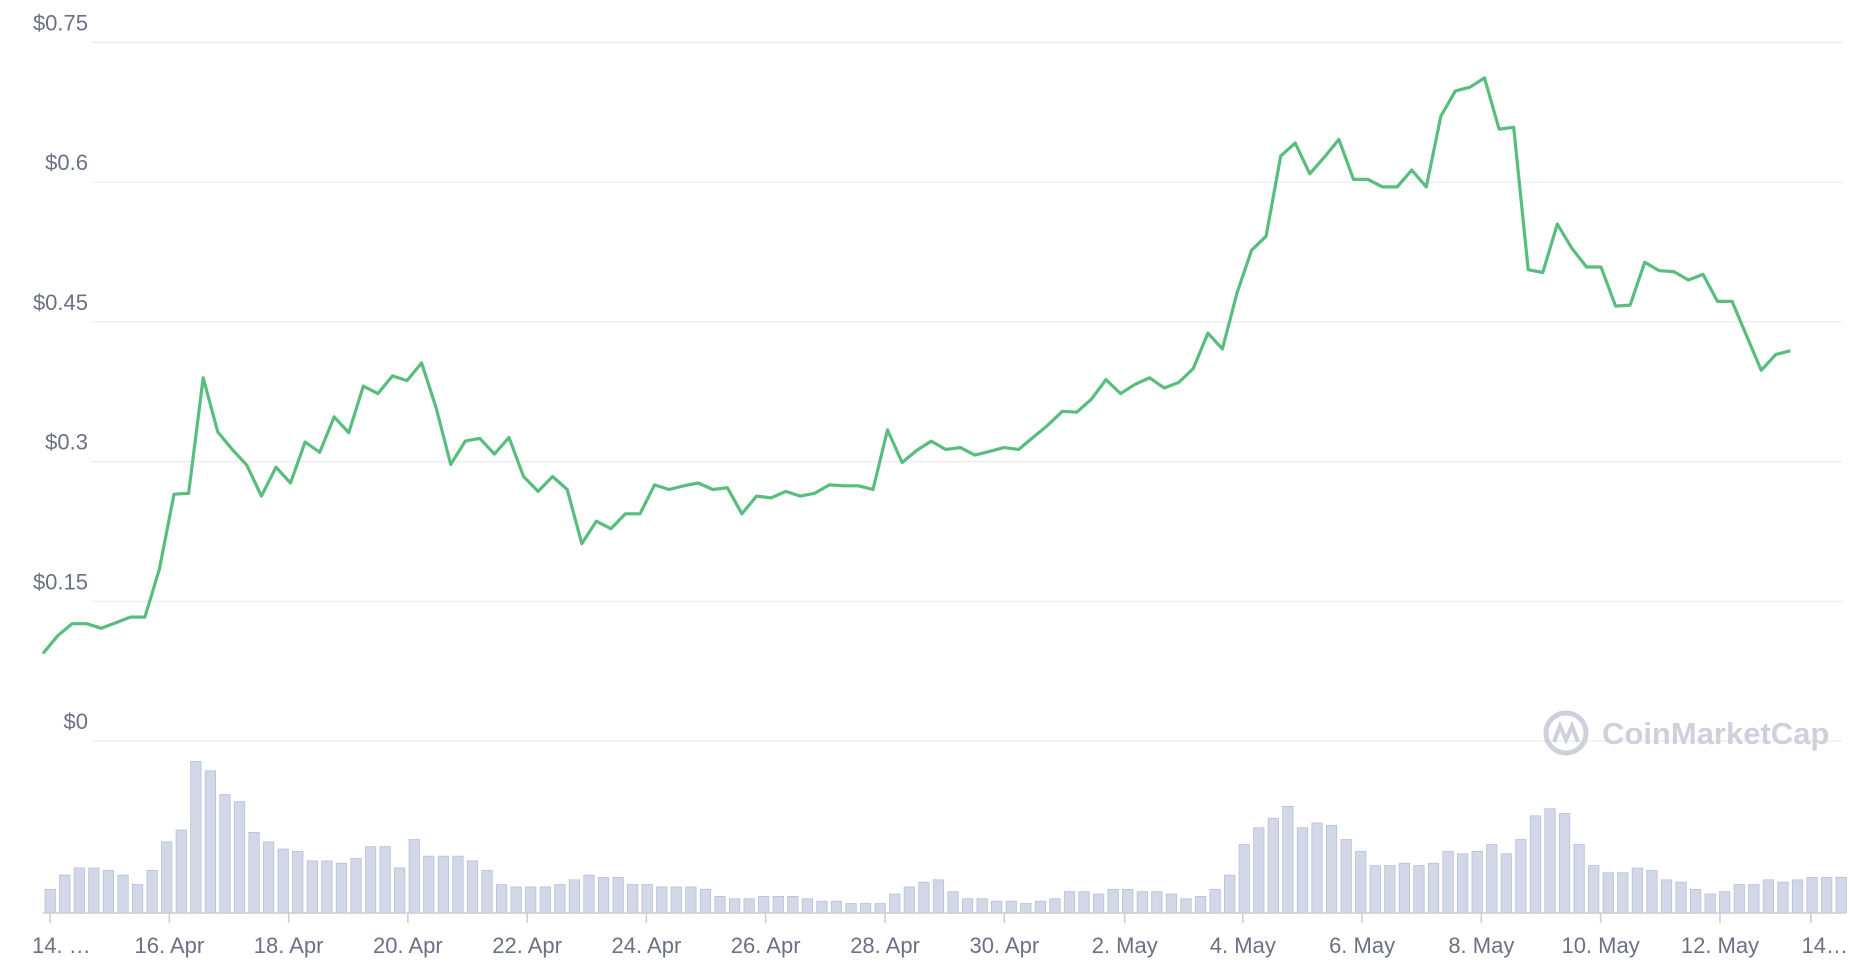 This screenshot has height=976, width=1852. What do you see at coordinates (60, 23) in the screenshot?
I see `y-tick-label: $0.75` at bounding box center [60, 23].